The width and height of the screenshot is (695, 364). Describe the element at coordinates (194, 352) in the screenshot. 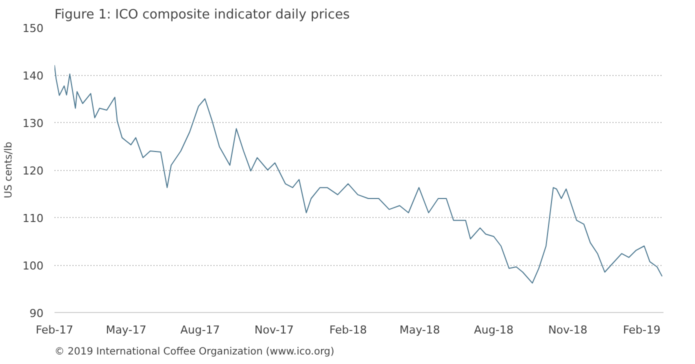

I see `text: © 2019 International Coffee Organization (www.ico.org)` at that location.